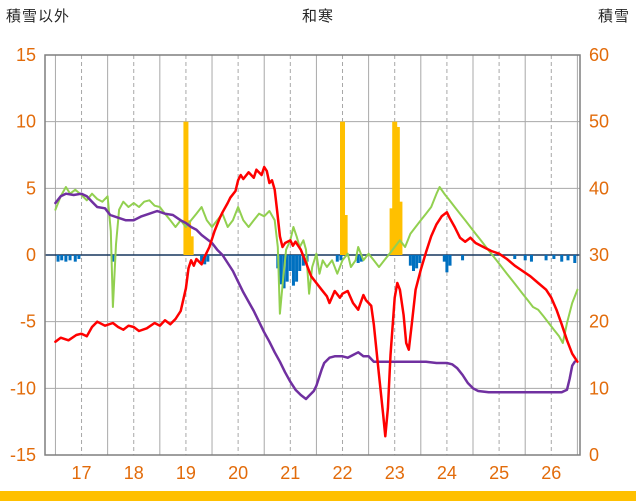 This screenshot has width=636, height=501. Describe the element at coordinates (599, 255) in the screenshot. I see `svg-text: 30` at that location.